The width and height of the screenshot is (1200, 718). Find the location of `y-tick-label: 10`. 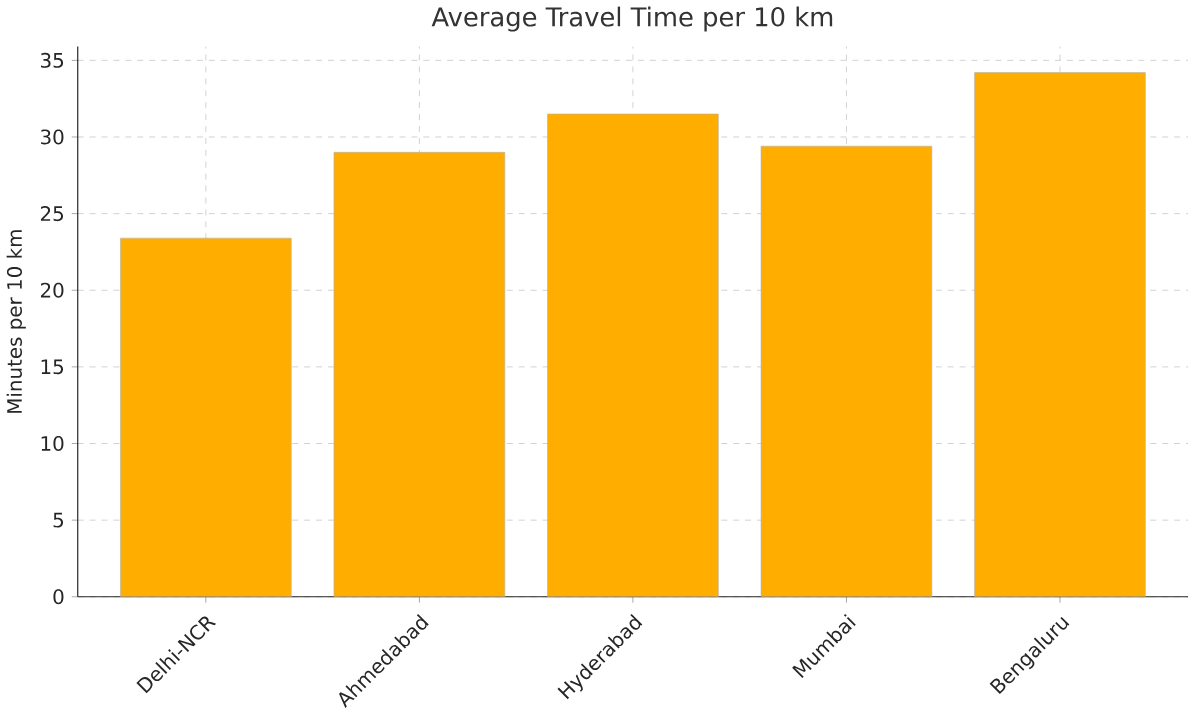

y-tick-label: 10 is located at coordinates (52, 444).